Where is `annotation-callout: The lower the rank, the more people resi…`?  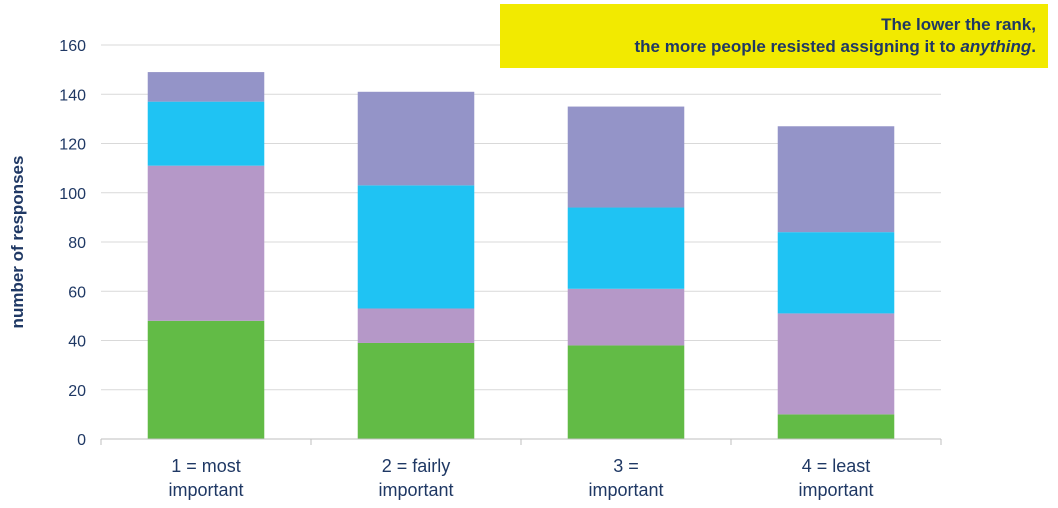 annotation-callout: The lower the rank, the more people resi… is located at coordinates (774, 36).